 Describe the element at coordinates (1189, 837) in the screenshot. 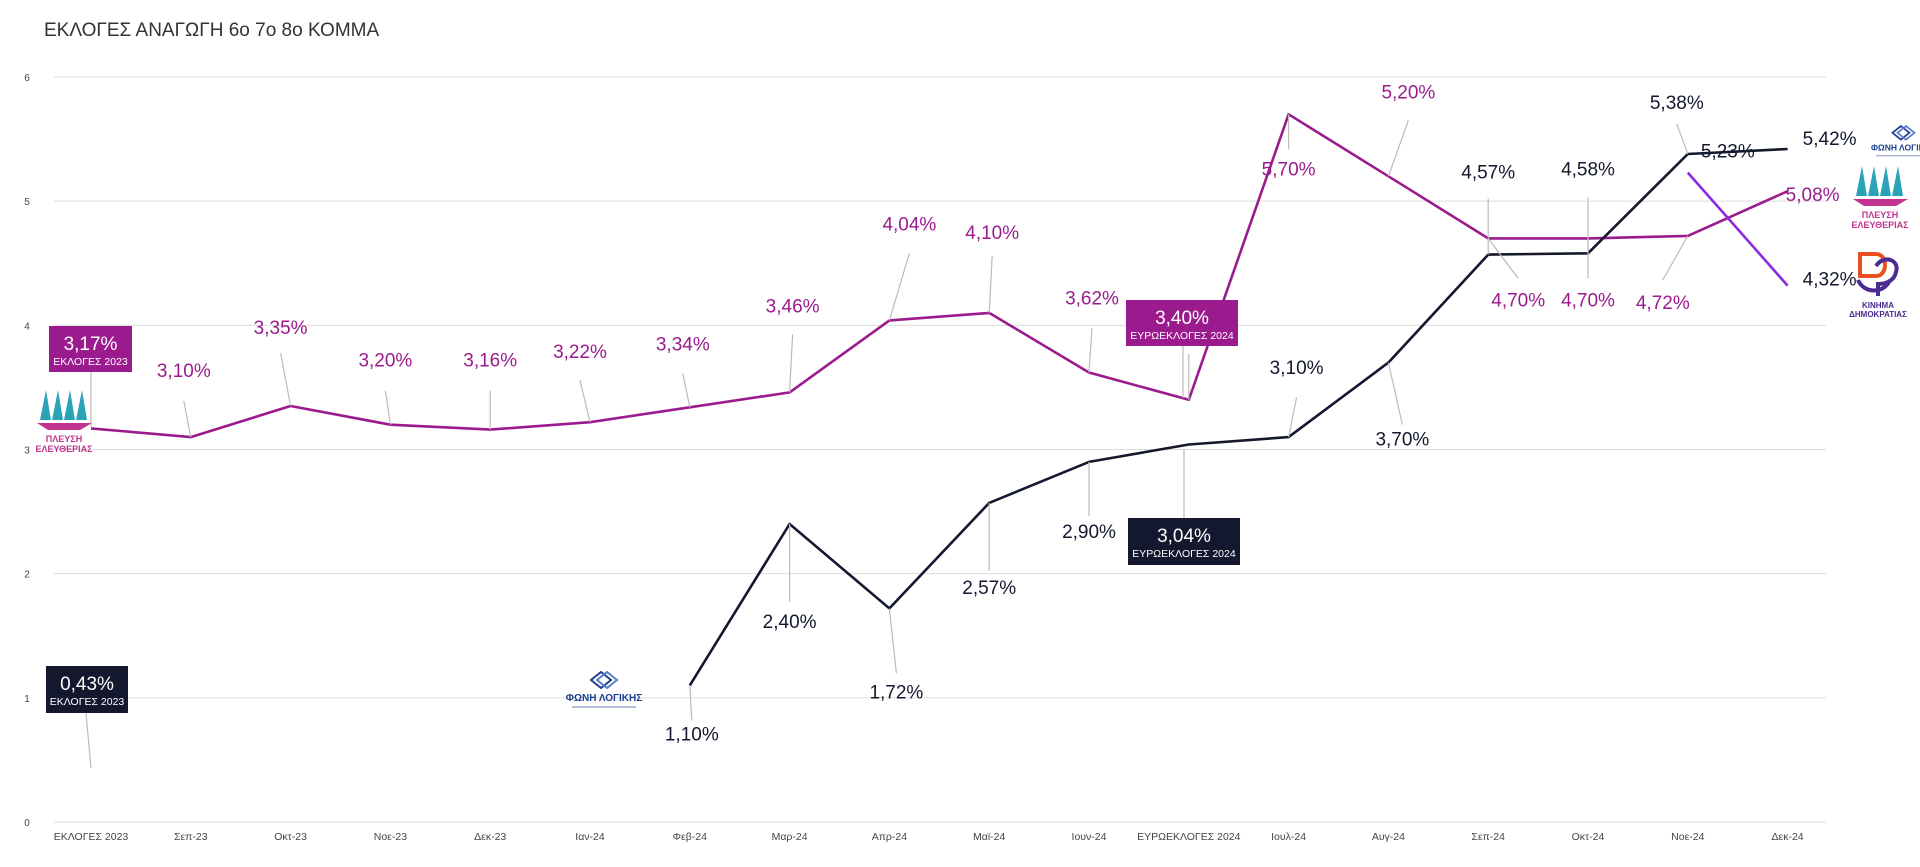

I see `x-tick-label: ΕΥΡΩΕΚΛΟΓΕΣ 2024` at that location.